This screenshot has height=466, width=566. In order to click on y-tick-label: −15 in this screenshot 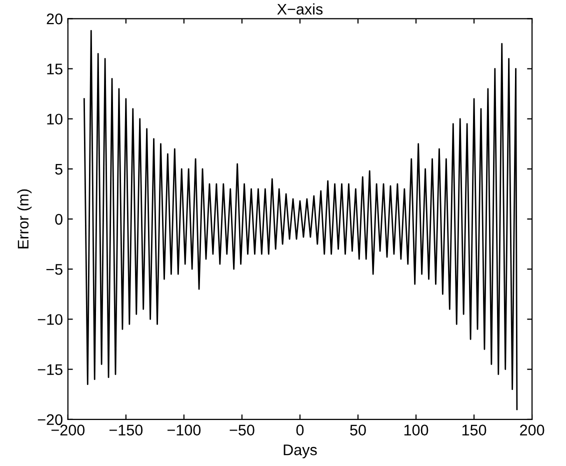, I will do `click(50, 369)`.